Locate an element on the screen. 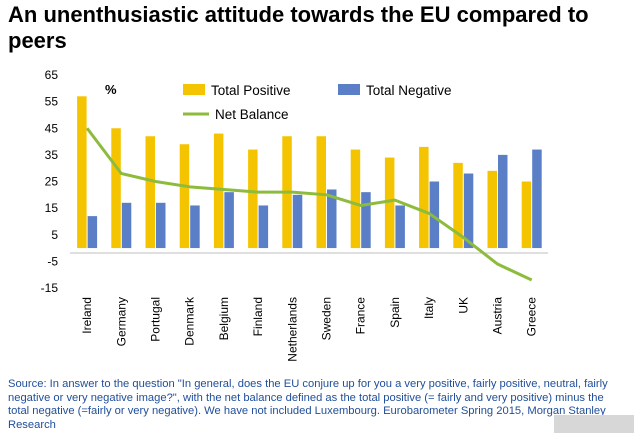 This screenshot has height=445, width=642. x-tick-label: Greece is located at coordinates (532, 317).